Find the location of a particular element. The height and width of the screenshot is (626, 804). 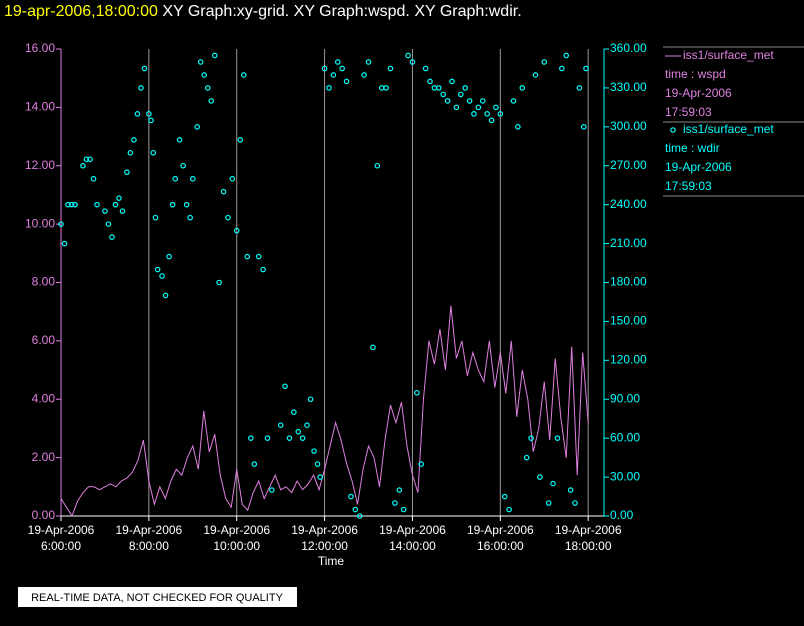

x-tick-label: 16:00:00 is located at coordinates (500, 546).